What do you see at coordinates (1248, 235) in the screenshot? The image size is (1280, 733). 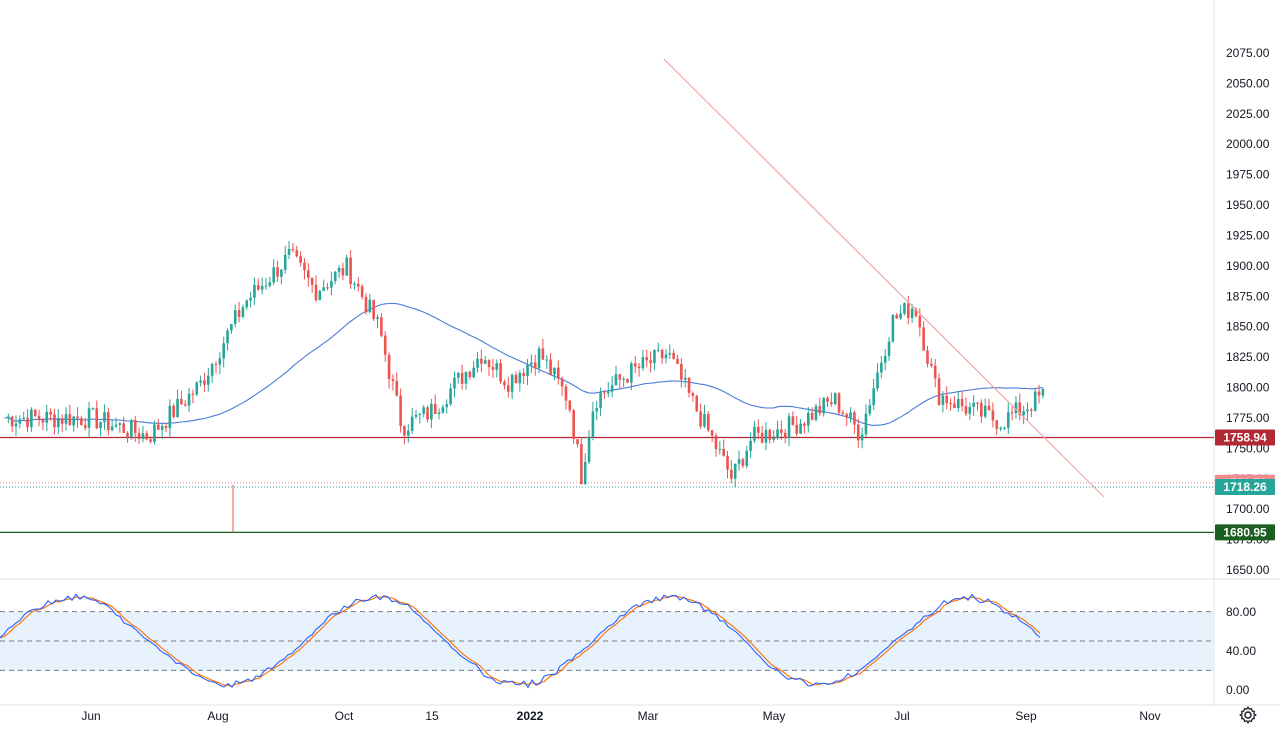 I see `price-tick-label: 1925.00` at bounding box center [1248, 235].